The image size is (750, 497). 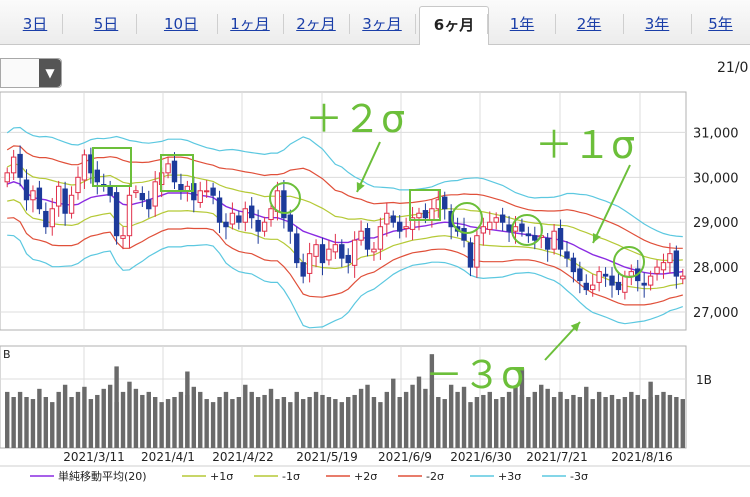 I want to click on header-date: 21/0, so click(x=733, y=68).